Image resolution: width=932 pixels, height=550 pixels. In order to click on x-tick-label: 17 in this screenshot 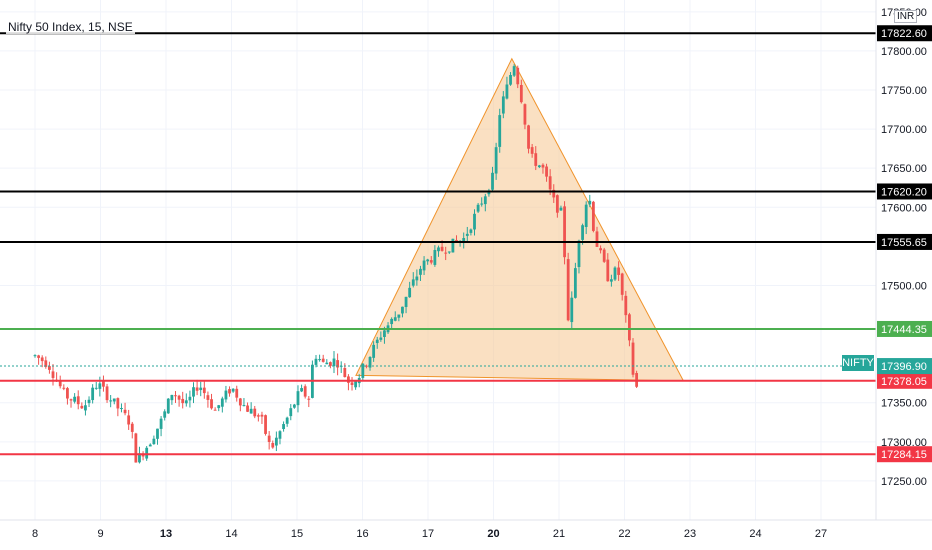, I will do `click(428, 534)`.